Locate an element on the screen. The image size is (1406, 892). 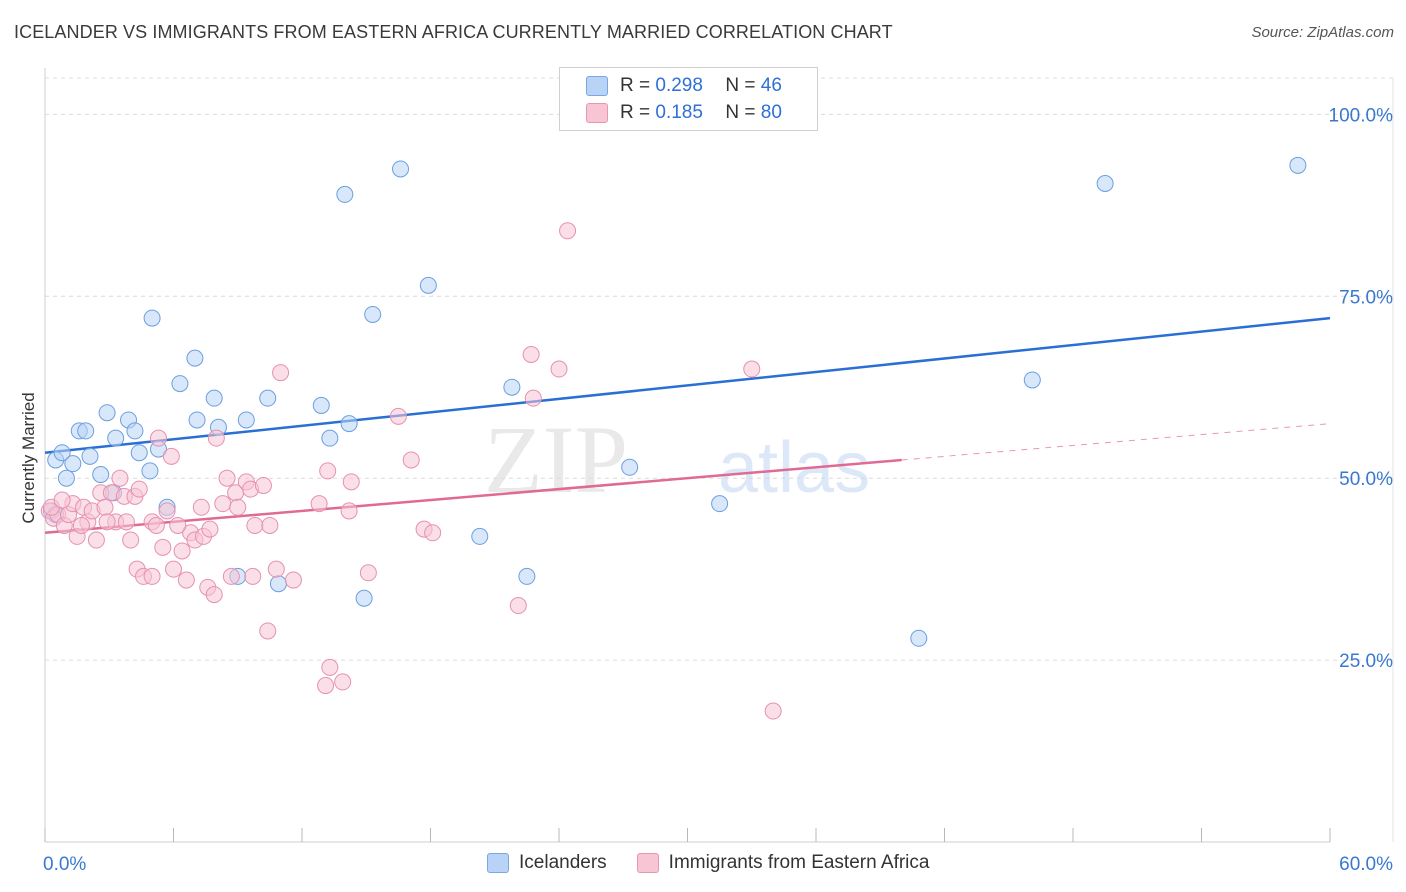
legend-item-icelanders: Icelanders is located at coordinates (547, 863).